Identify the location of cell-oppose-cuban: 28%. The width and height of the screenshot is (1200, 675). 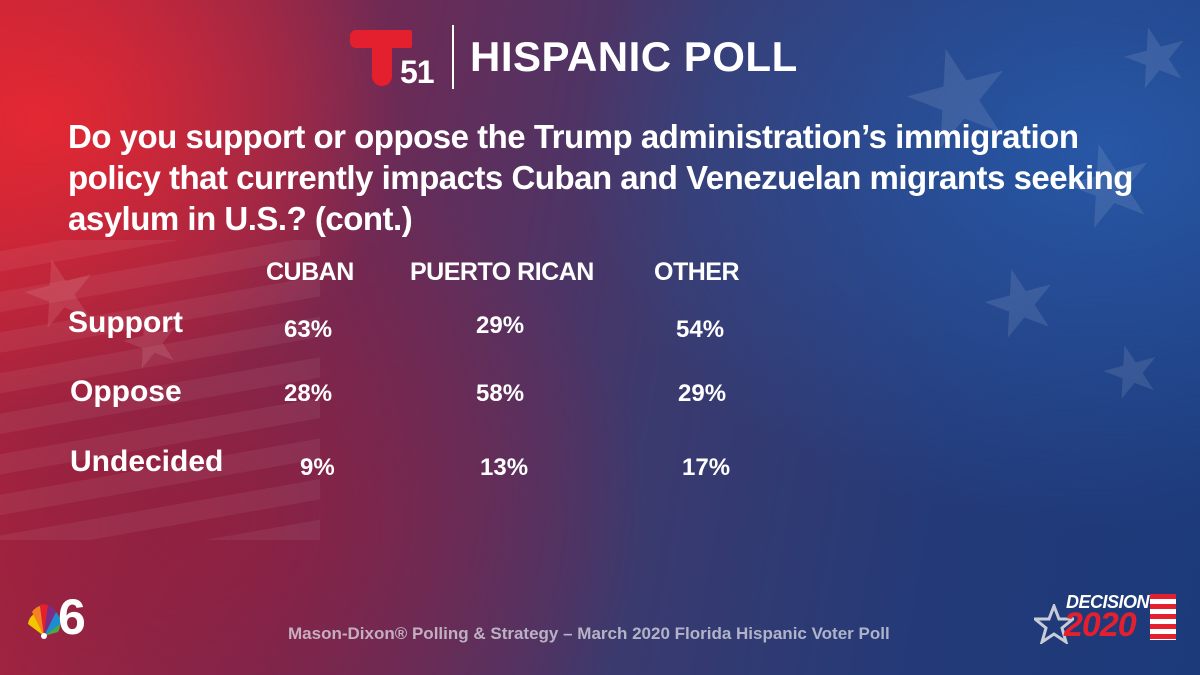
(308, 393).